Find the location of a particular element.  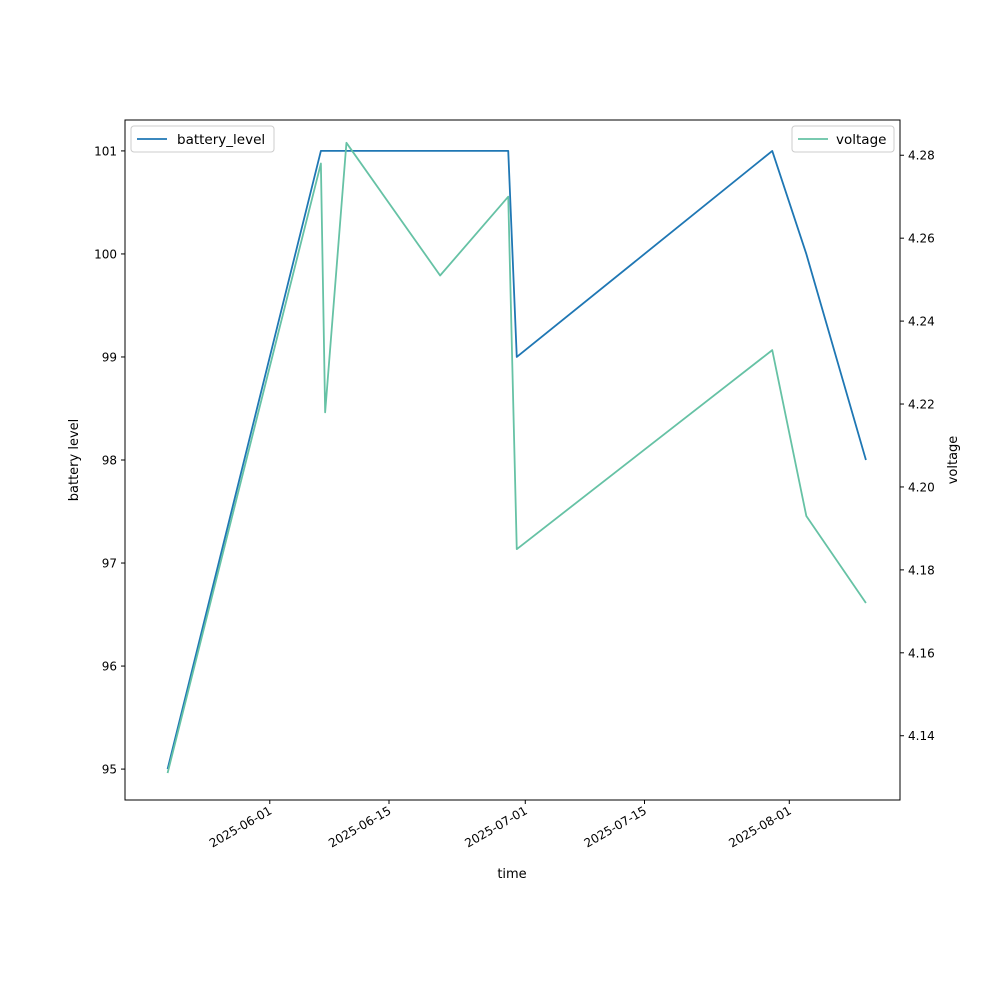

y-left-tick-label: 101 is located at coordinates (105, 151).